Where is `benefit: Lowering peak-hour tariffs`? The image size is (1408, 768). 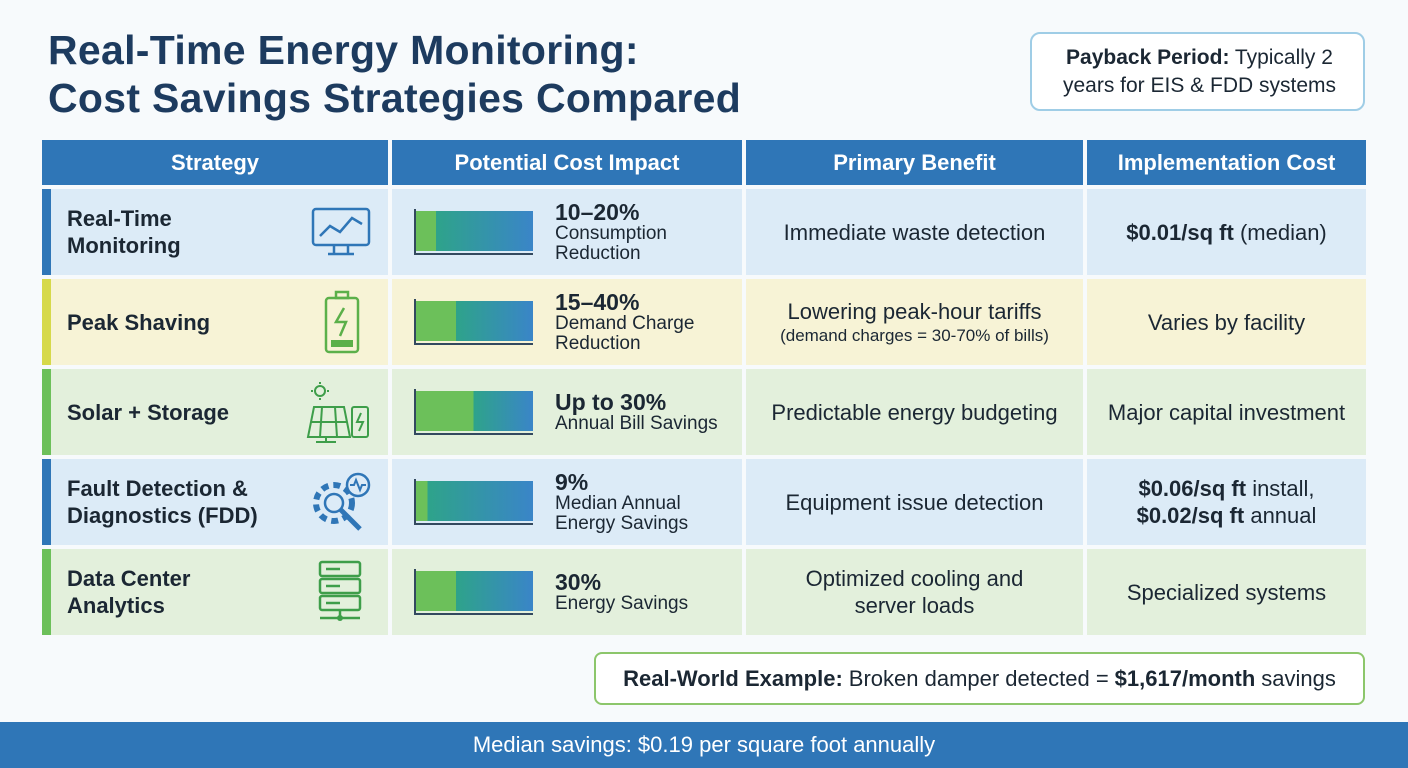
benefit: Lowering peak-hour tariffs is located at coordinates (914, 311).